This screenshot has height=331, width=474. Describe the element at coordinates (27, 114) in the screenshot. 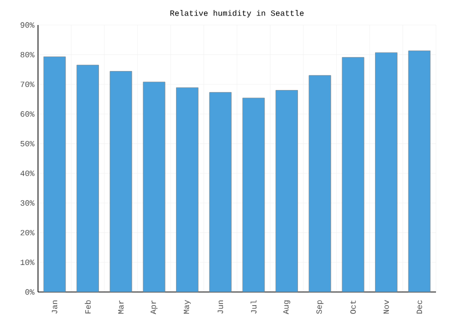

I see `y-tick-label: 60%` at that location.